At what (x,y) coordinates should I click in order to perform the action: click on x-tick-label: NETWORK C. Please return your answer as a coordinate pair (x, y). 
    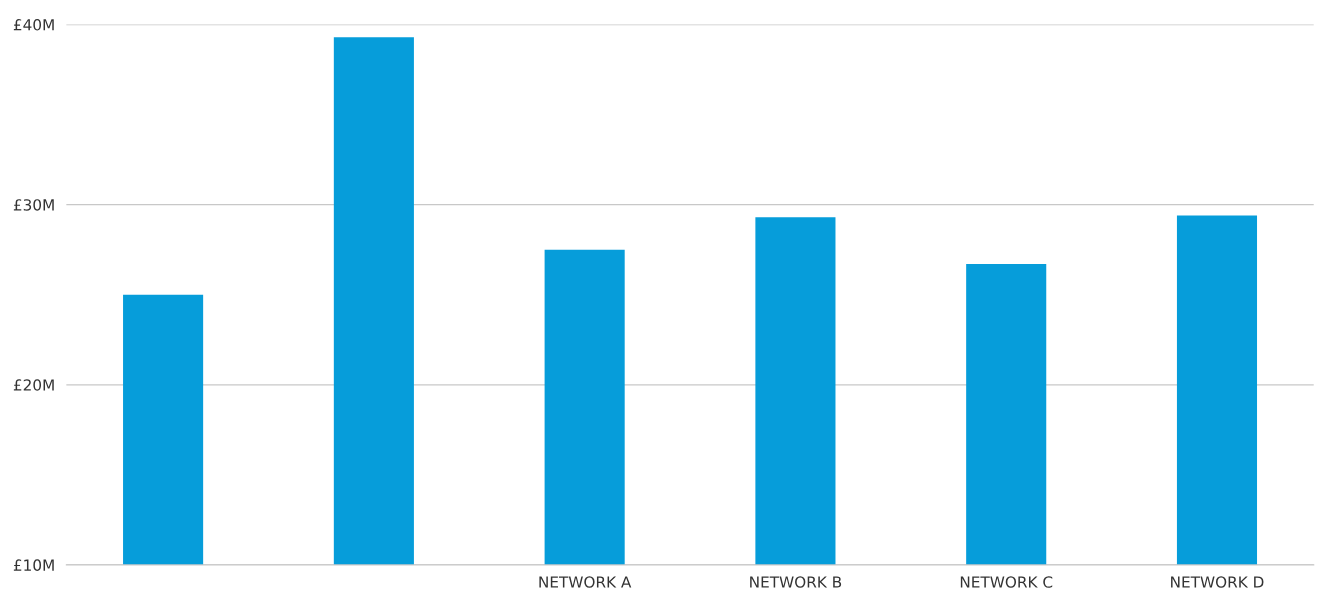
    Looking at the image, I should click on (1006, 582).